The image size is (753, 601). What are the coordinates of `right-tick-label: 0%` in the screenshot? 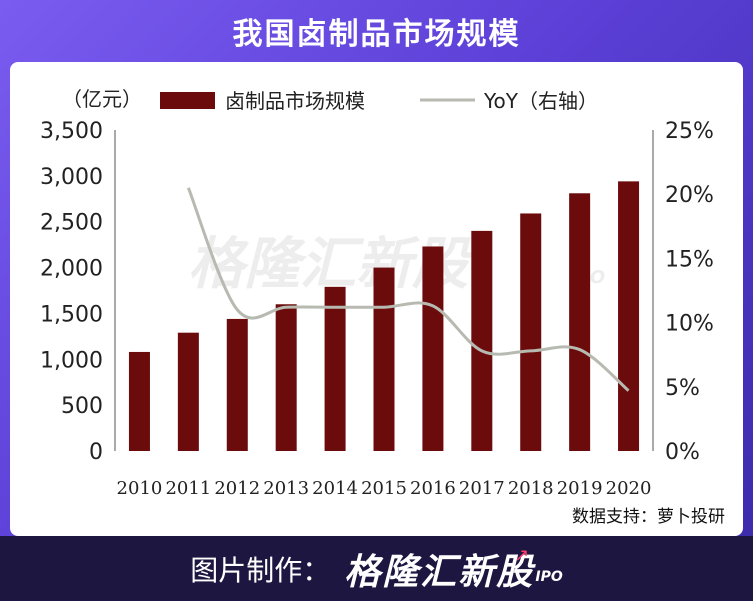 It's located at (682, 452).